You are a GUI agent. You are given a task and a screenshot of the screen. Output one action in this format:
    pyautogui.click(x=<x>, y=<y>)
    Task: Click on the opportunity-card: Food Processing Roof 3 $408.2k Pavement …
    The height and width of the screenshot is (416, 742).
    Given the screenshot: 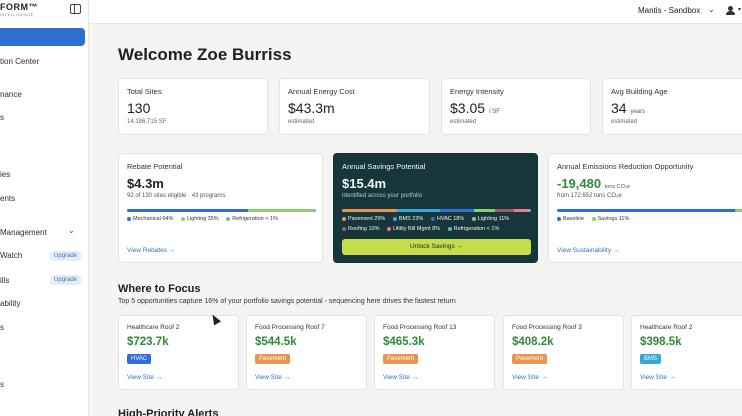 What is the action you would take?
    pyautogui.click(x=563, y=352)
    